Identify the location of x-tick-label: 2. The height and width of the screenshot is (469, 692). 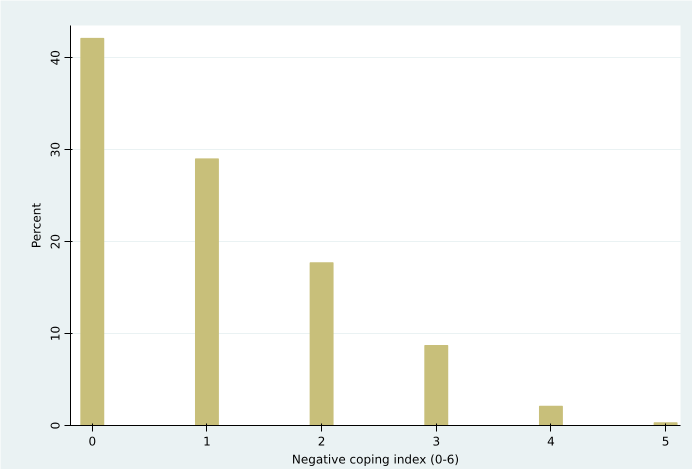
(322, 441).